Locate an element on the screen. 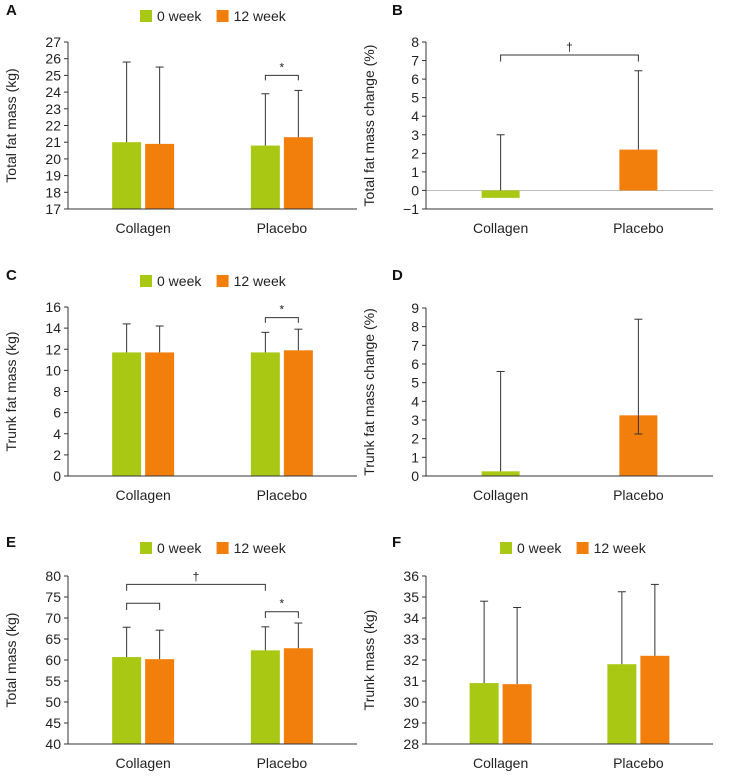 The height and width of the screenshot is (780, 743). y-axis-label: Total mass (kg) is located at coordinates (11, 660).